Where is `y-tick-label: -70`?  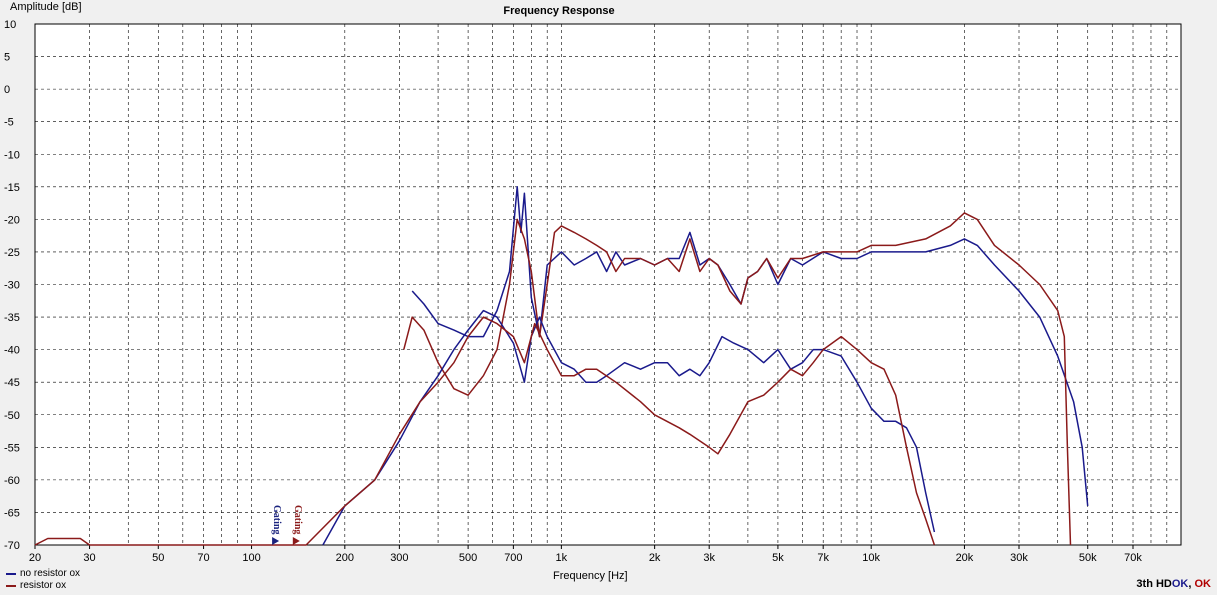
y-tick-label: -70 is located at coordinates (12, 546).